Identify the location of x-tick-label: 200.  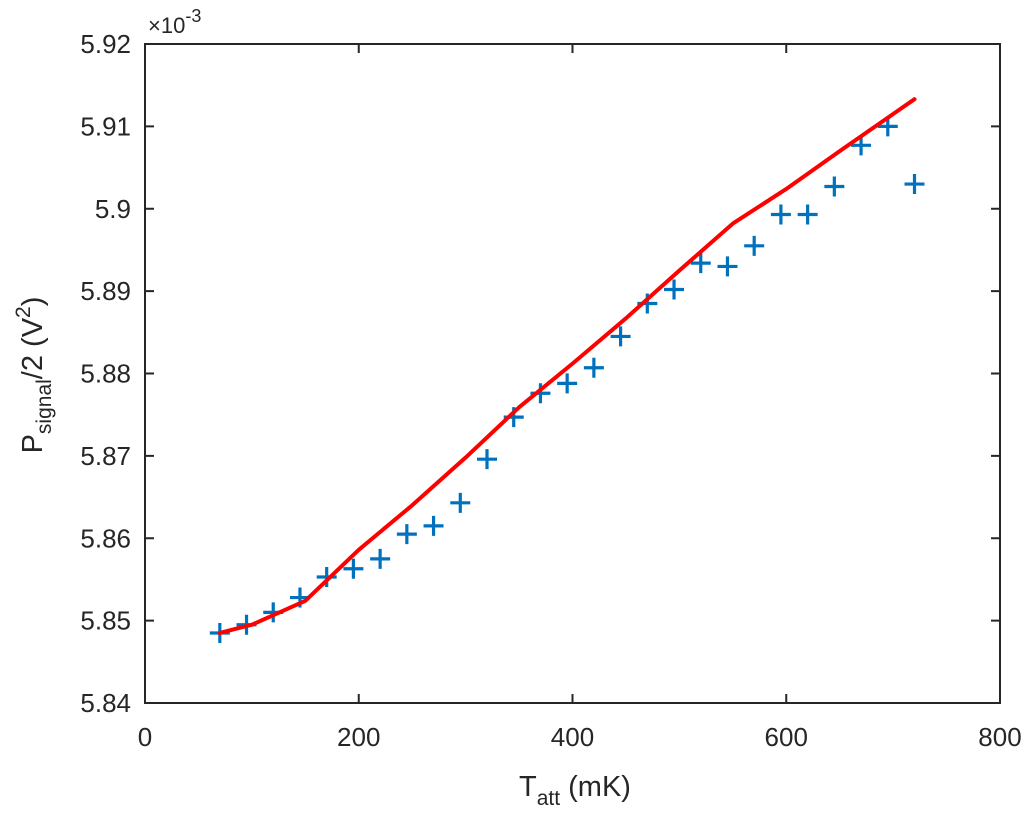
(358, 737).